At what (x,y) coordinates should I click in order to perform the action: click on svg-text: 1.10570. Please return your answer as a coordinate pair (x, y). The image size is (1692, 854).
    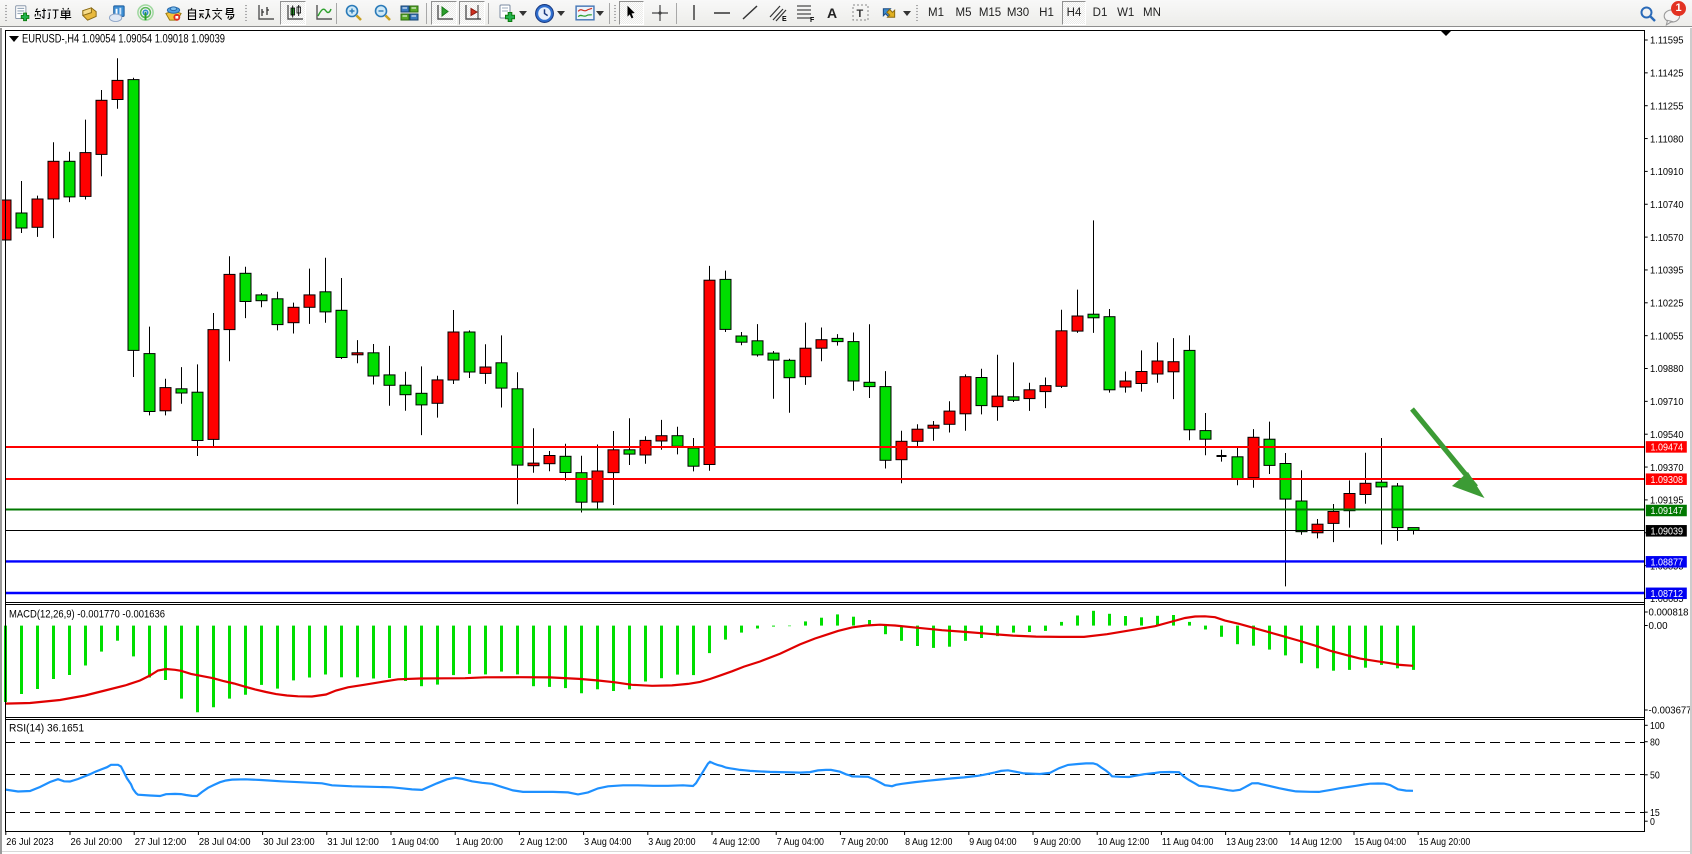
    Looking at the image, I should click on (1667, 238).